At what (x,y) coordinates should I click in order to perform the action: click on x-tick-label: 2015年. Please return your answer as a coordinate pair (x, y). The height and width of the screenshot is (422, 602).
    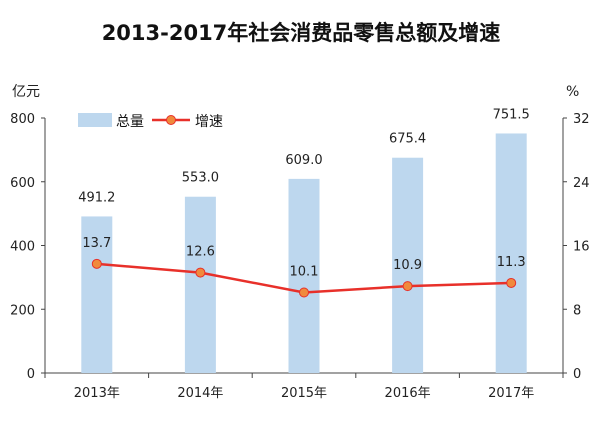
    Looking at the image, I should click on (304, 393).